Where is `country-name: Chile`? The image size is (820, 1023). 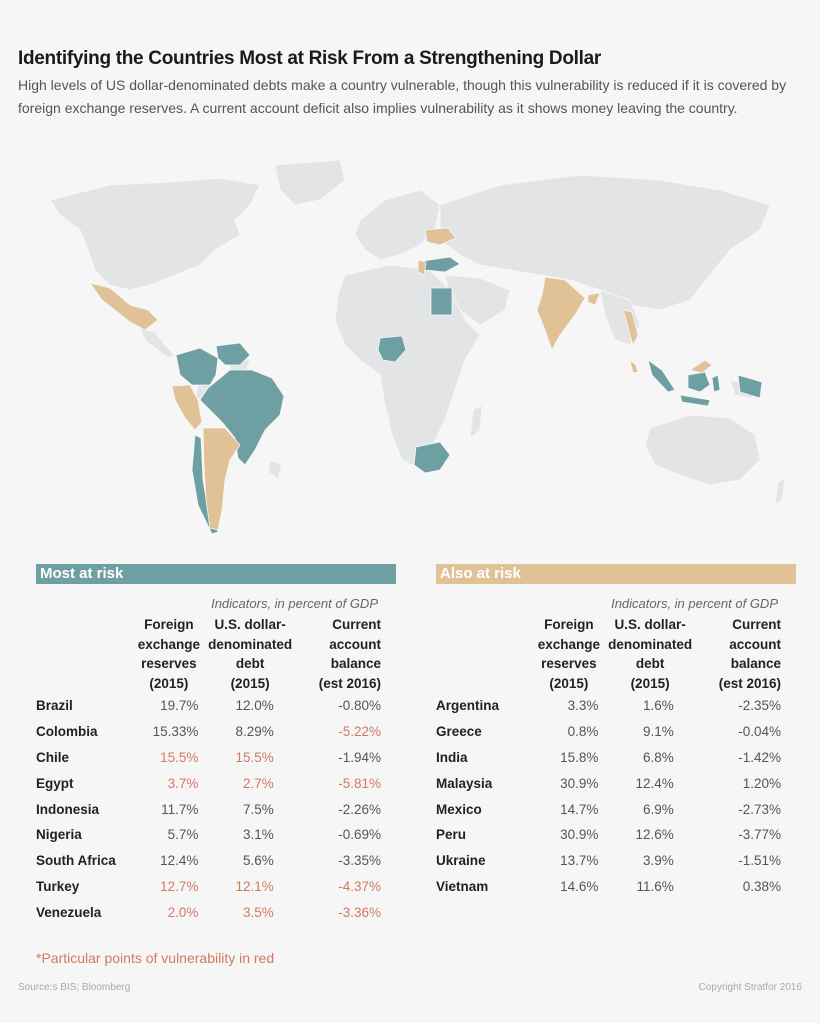
country-name: Chile is located at coordinates (53, 757).